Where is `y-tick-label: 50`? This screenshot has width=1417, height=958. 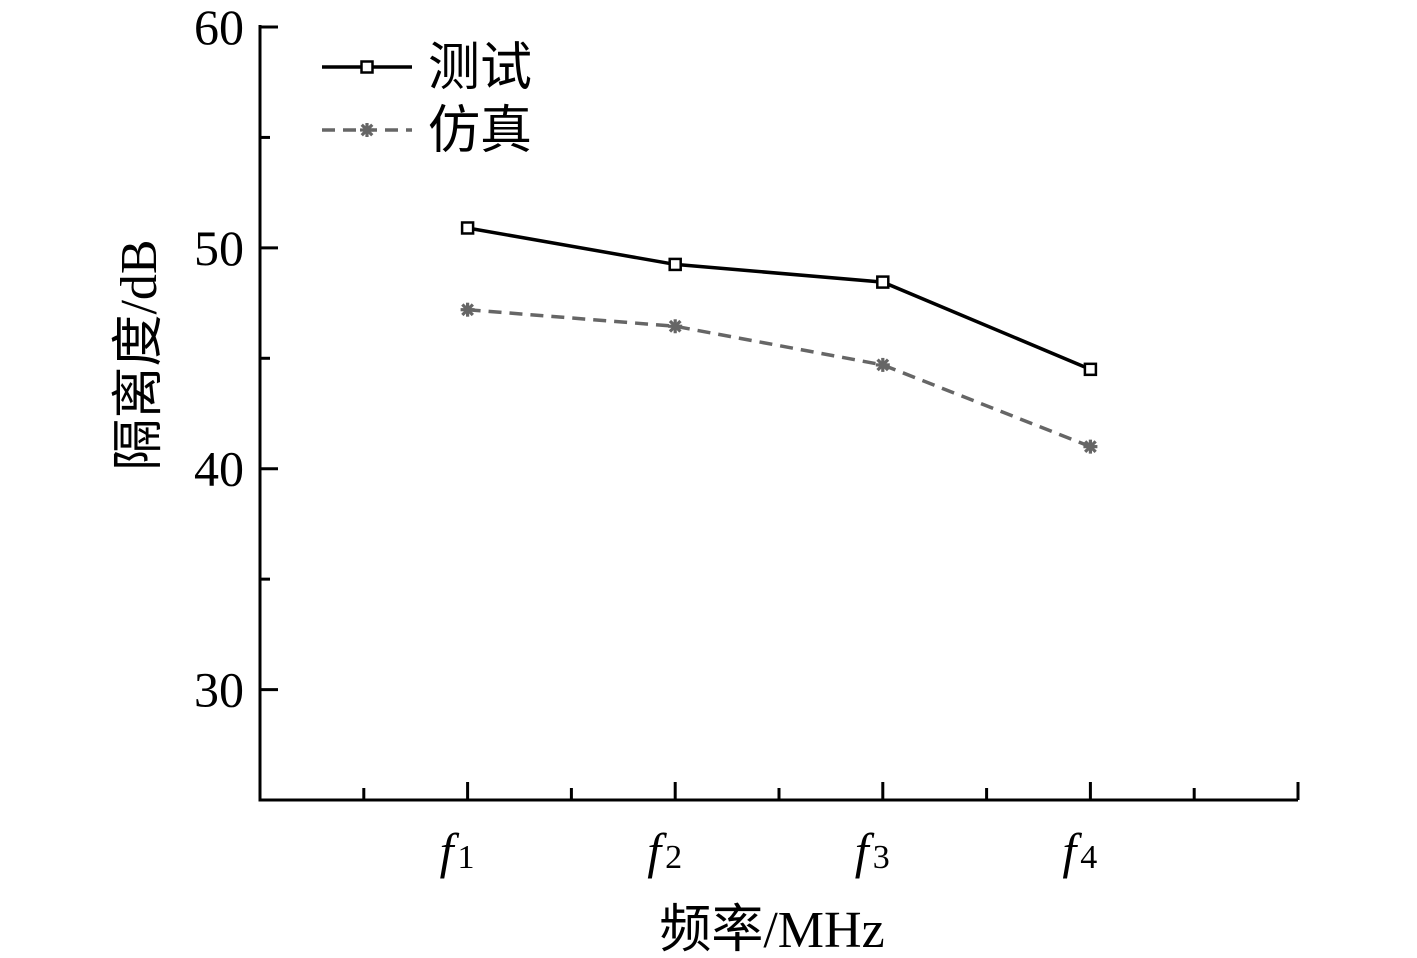 y-tick-label: 50 is located at coordinates (219, 248).